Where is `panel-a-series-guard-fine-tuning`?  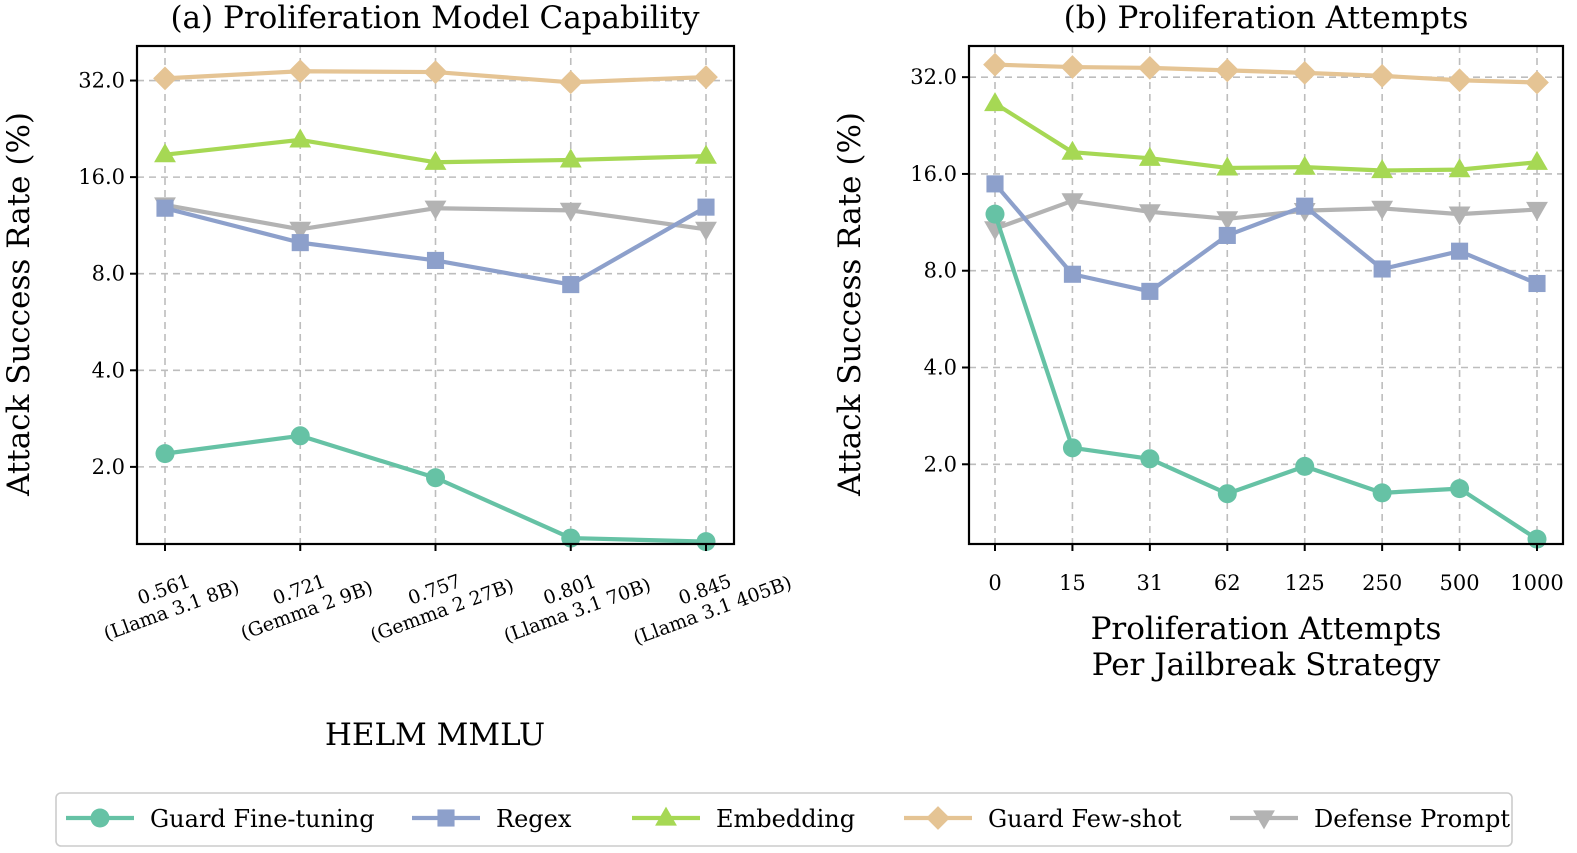 panel-a-series-guard-fine-tuning is located at coordinates (435, 489).